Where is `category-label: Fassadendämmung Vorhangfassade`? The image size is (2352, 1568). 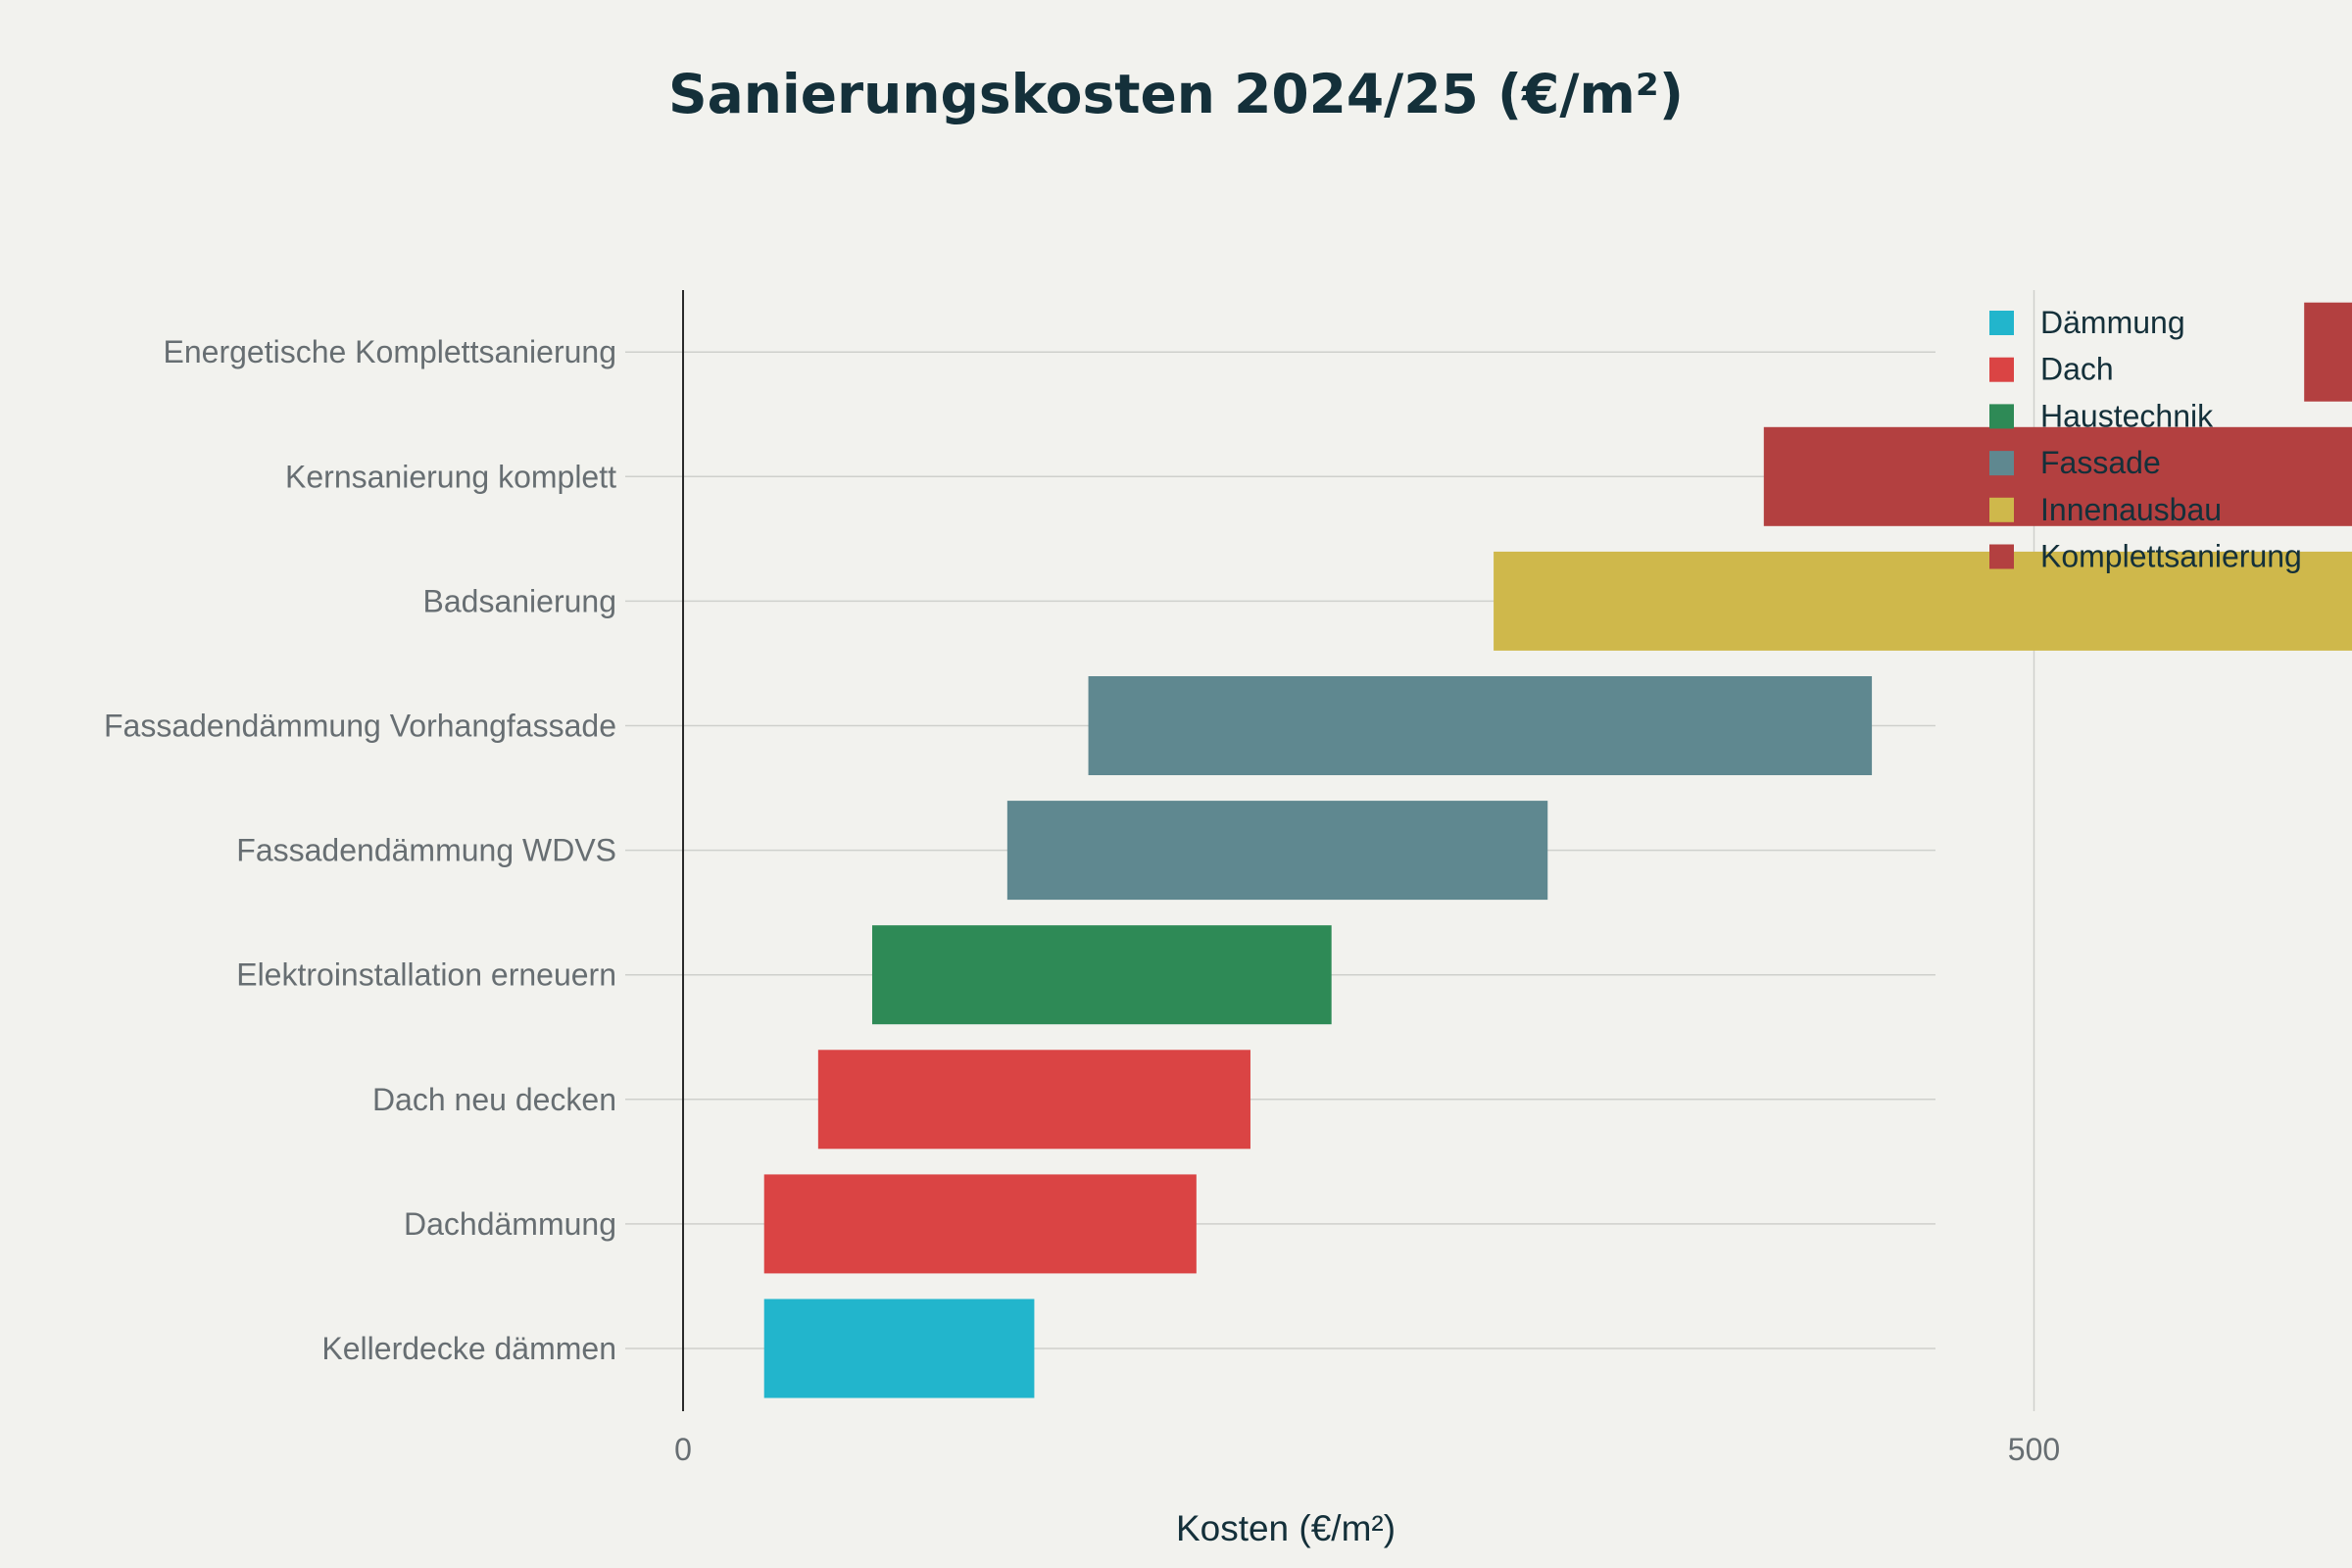
category-label: Fassadendämmung Vorhangfassade is located at coordinates (360, 726).